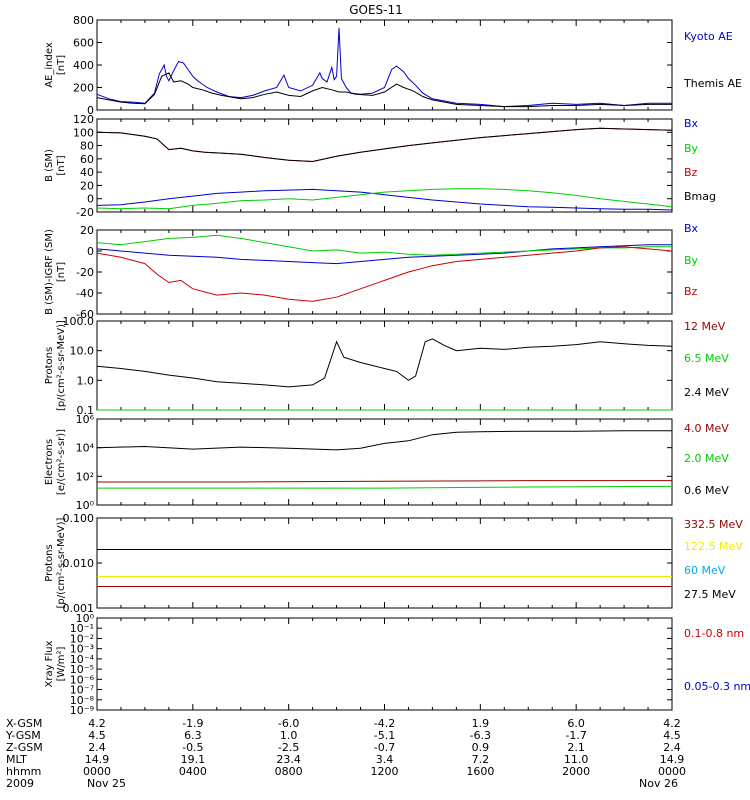 The width and height of the screenshot is (750, 800). Describe the element at coordinates (705, 326) in the screenshot. I see `legend-label: 12 MeV` at that location.